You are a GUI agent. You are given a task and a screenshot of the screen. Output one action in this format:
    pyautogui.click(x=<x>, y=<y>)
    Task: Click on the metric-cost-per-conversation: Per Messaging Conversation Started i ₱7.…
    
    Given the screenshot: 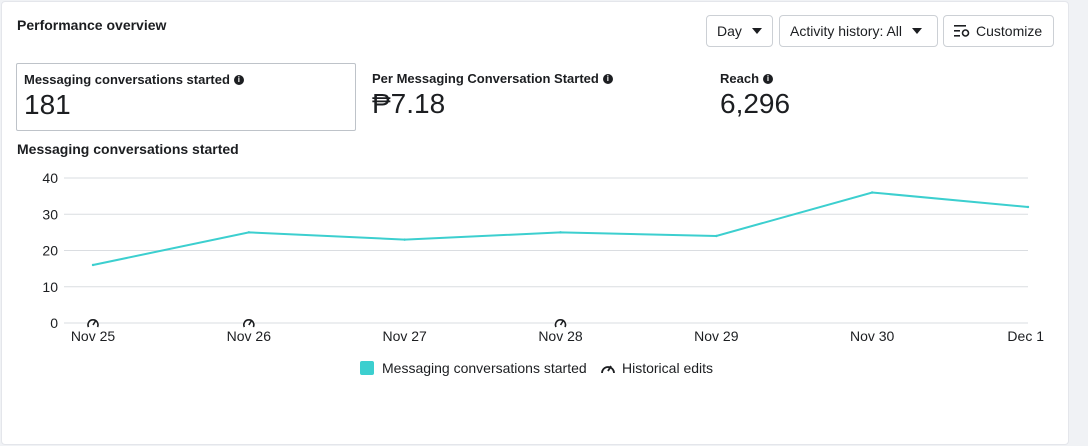 What is the action you would take?
    pyautogui.click(x=530, y=97)
    